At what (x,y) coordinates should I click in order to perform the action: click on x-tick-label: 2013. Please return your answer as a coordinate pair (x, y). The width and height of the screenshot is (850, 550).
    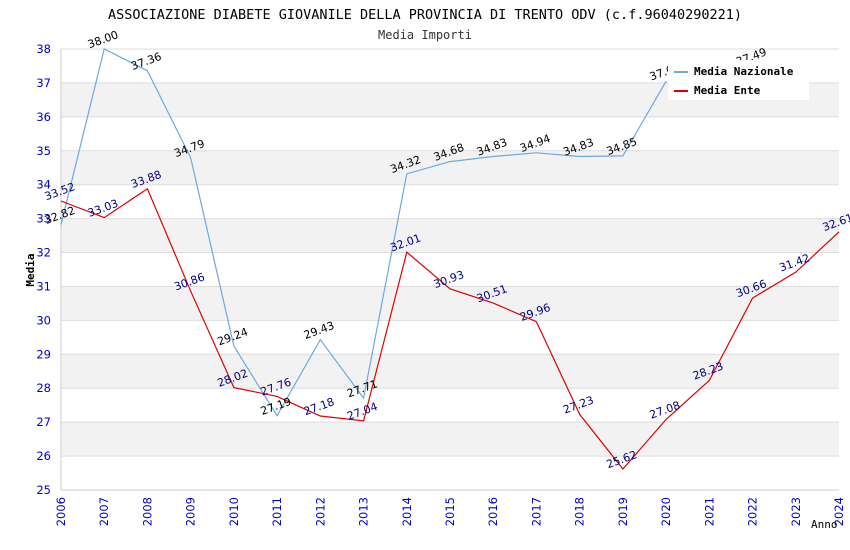
    Looking at the image, I should click on (364, 511).